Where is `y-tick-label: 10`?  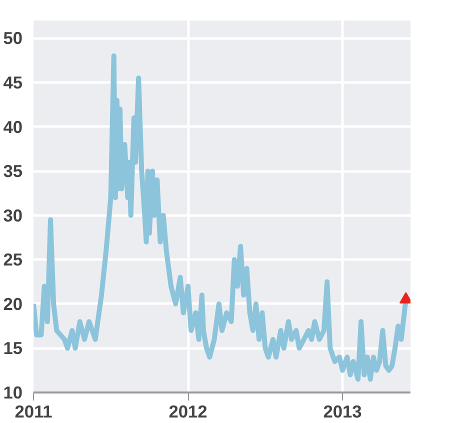
y-tick-label: 10 is located at coordinates (13, 392).